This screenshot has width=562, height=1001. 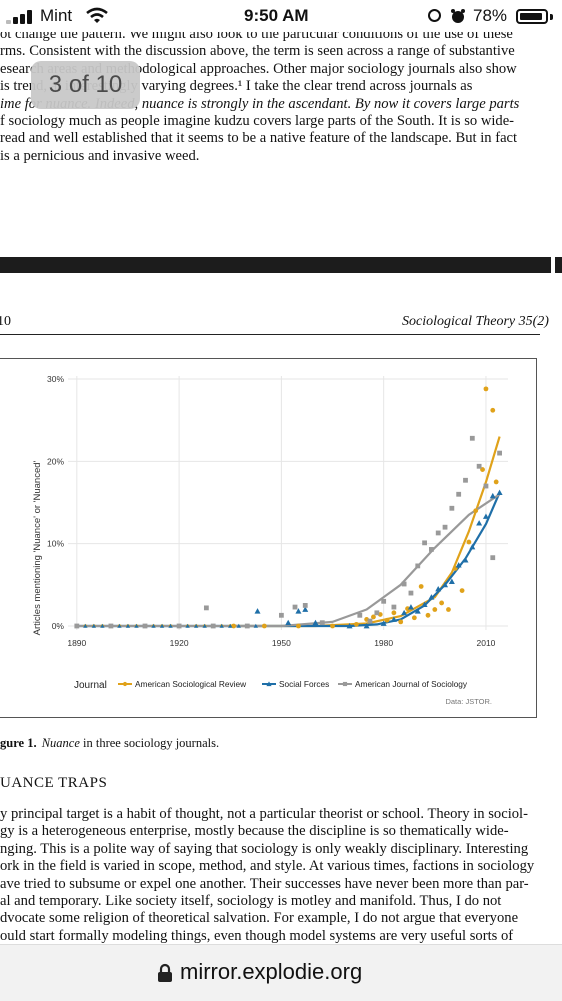 I want to click on x-tick-label: 1980, so click(x=383, y=643).